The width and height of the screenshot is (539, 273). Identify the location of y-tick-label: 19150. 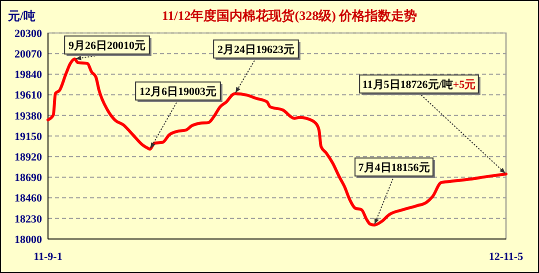
(28, 136).